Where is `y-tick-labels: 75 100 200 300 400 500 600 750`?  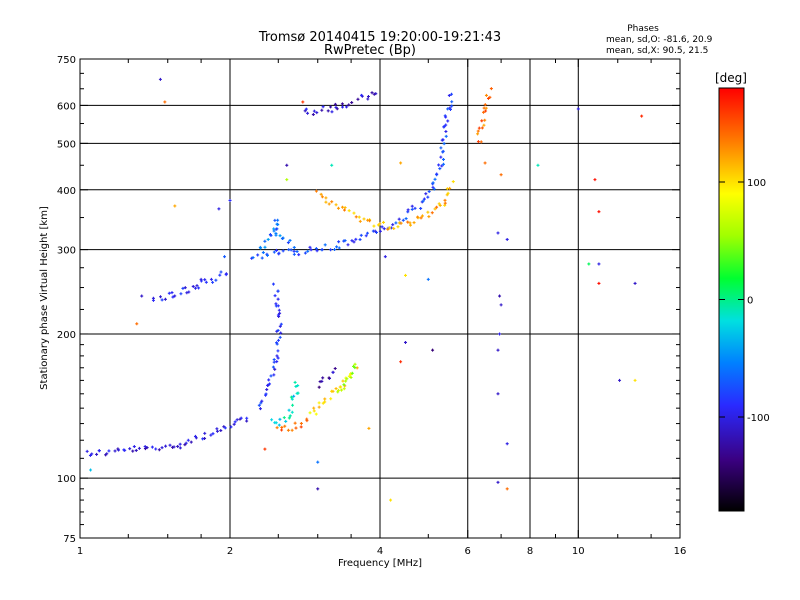 y-tick-labels: 75 100 200 300 400 500 600 750 is located at coordinates (66, 300).